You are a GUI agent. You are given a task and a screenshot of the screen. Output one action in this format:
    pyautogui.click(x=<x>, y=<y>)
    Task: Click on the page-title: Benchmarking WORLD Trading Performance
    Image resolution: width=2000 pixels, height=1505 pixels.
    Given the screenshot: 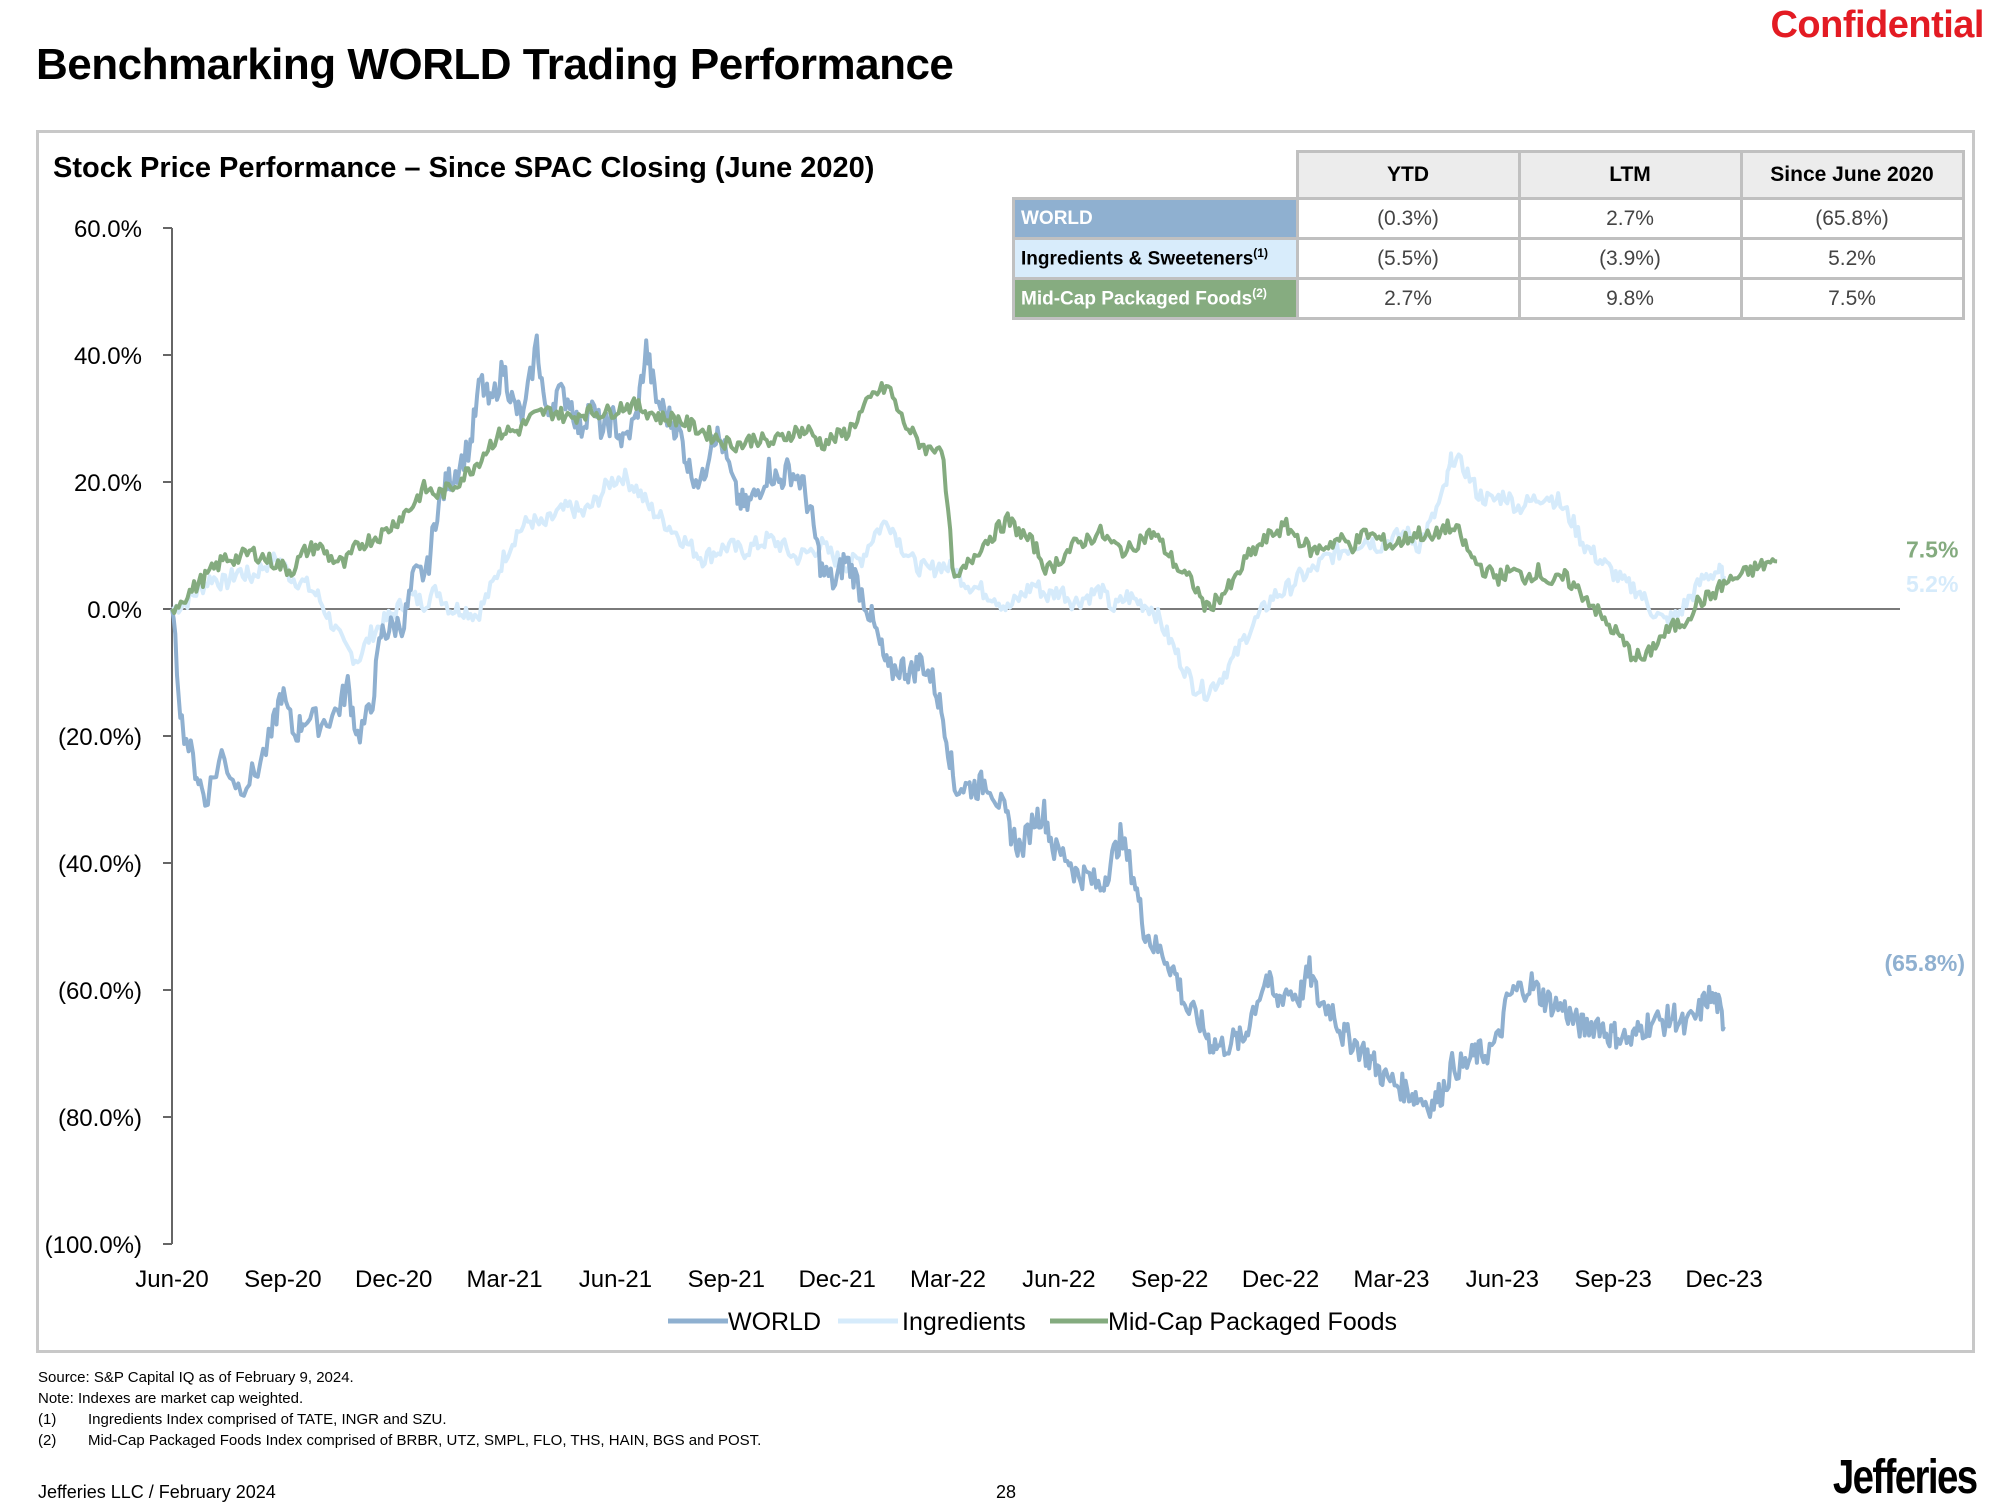 What is the action you would take?
    pyautogui.click(x=495, y=64)
    